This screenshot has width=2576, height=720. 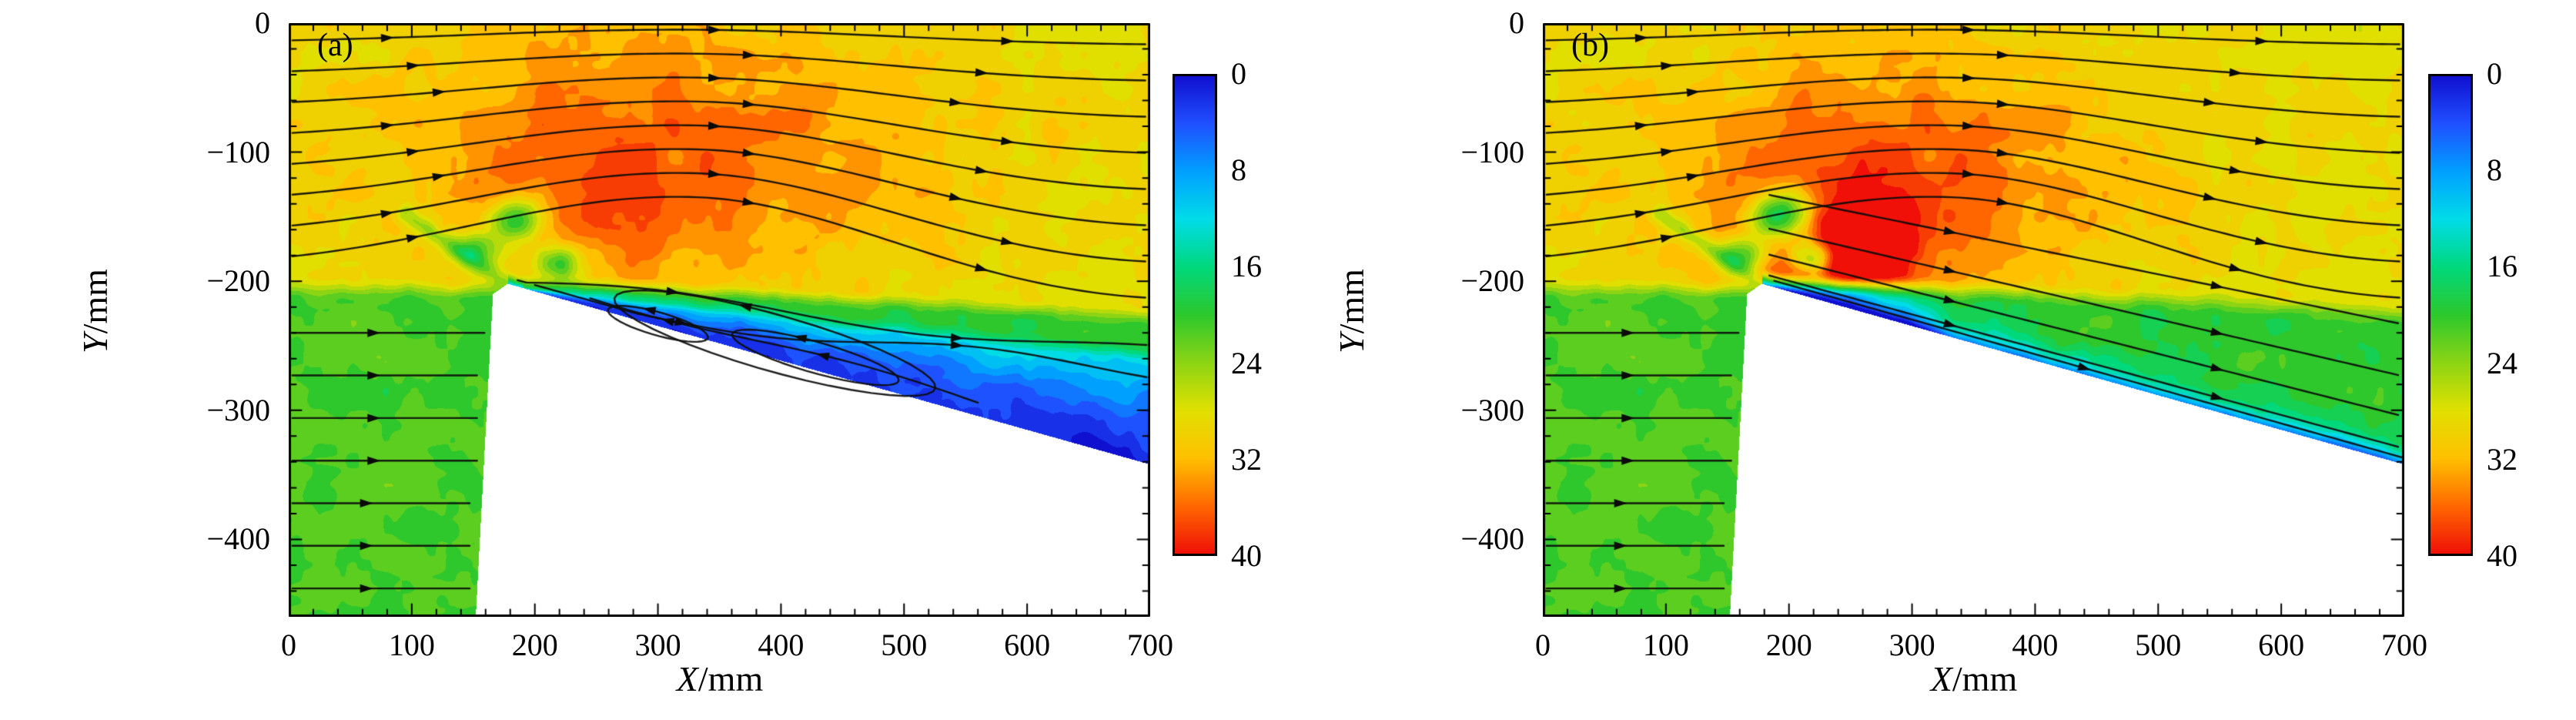 What do you see at coordinates (1941, 678) in the screenshot?
I see `x-axis-variable-b: X` at bounding box center [1941, 678].